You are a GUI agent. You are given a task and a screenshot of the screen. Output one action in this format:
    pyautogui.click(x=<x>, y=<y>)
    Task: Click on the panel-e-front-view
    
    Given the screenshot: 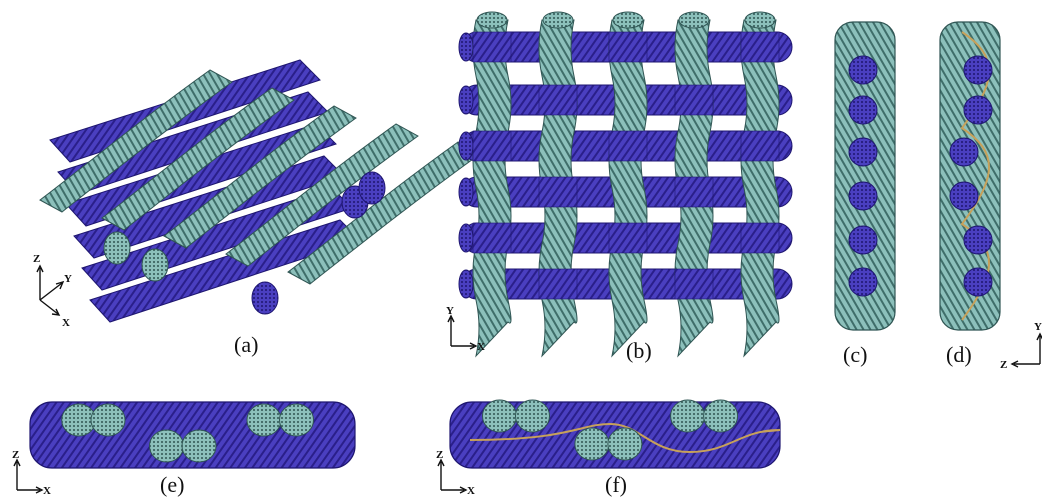 What is the action you would take?
    pyautogui.click(x=192, y=435)
    